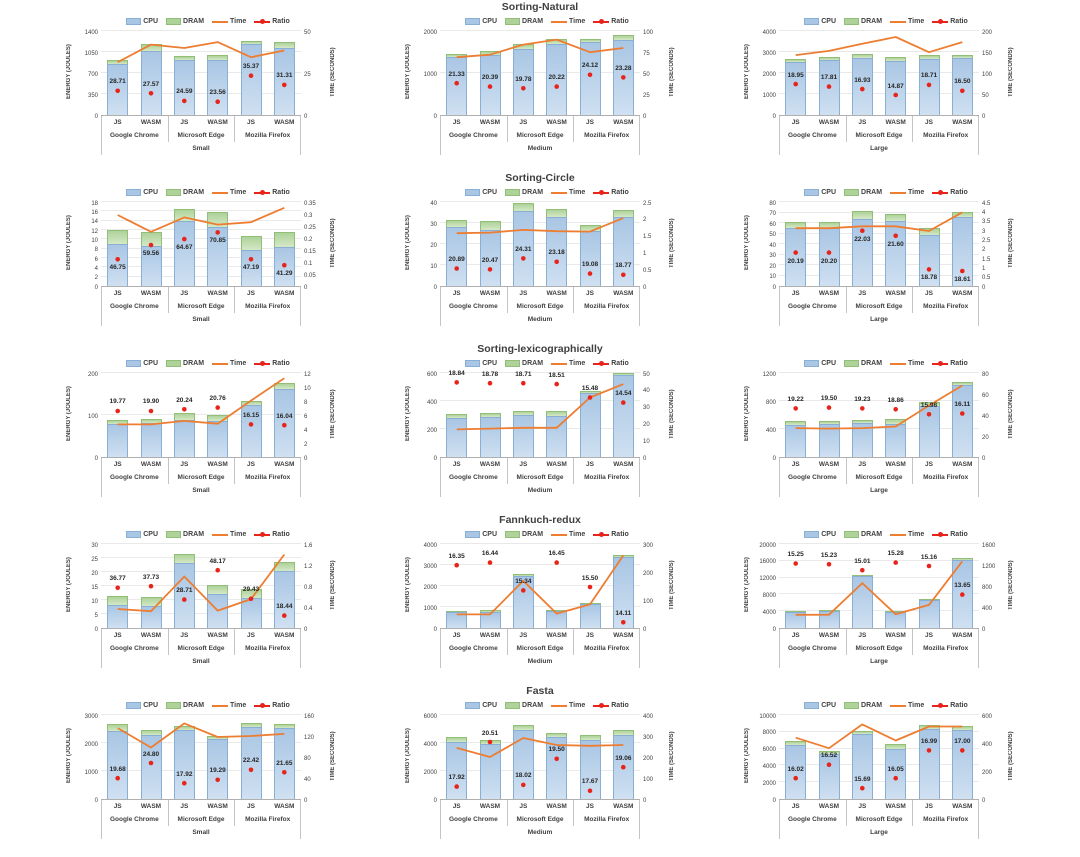  What do you see at coordinates (556, 554) in the screenshot?
I see `ratio-value-label: 16.45` at bounding box center [556, 554].